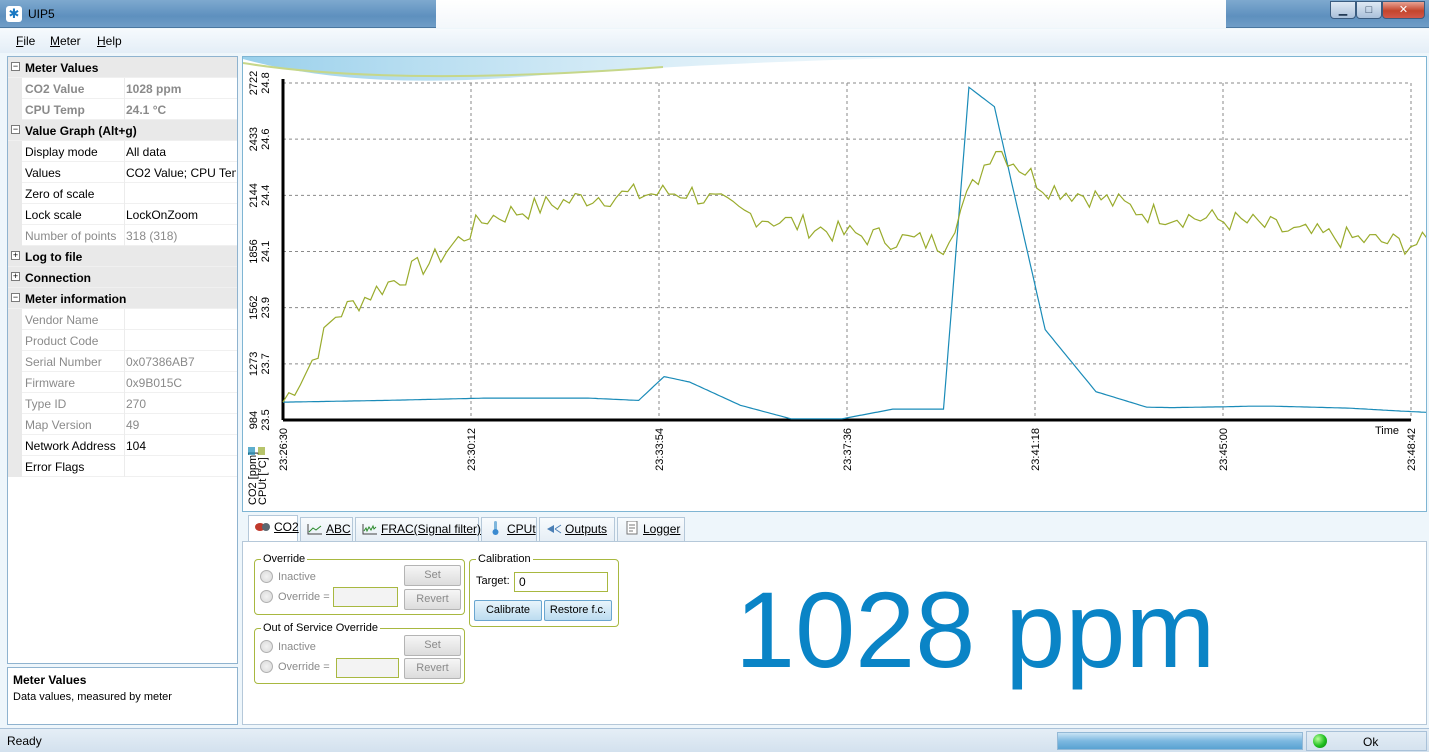 This screenshot has width=1429, height=752. What do you see at coordinates (1369, 10) in the screenshot?
I see `maximize-button: □` at bounding box center [1369, 10].